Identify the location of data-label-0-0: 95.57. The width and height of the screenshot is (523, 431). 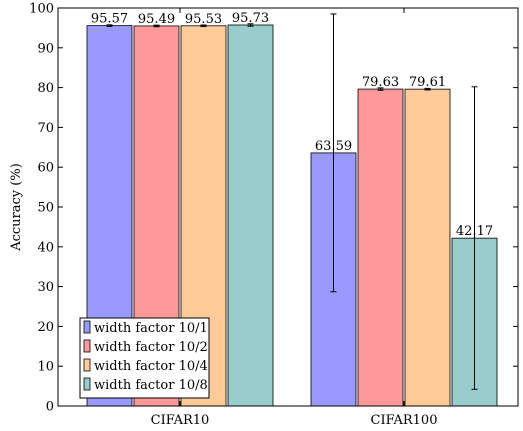
(109, 19).